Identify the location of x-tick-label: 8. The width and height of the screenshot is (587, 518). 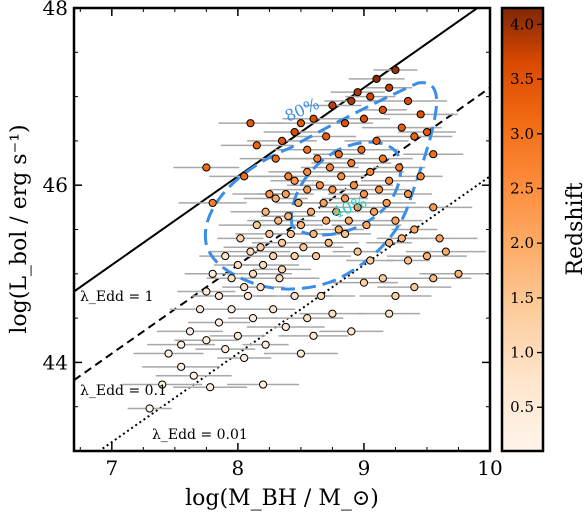
(238, 468).